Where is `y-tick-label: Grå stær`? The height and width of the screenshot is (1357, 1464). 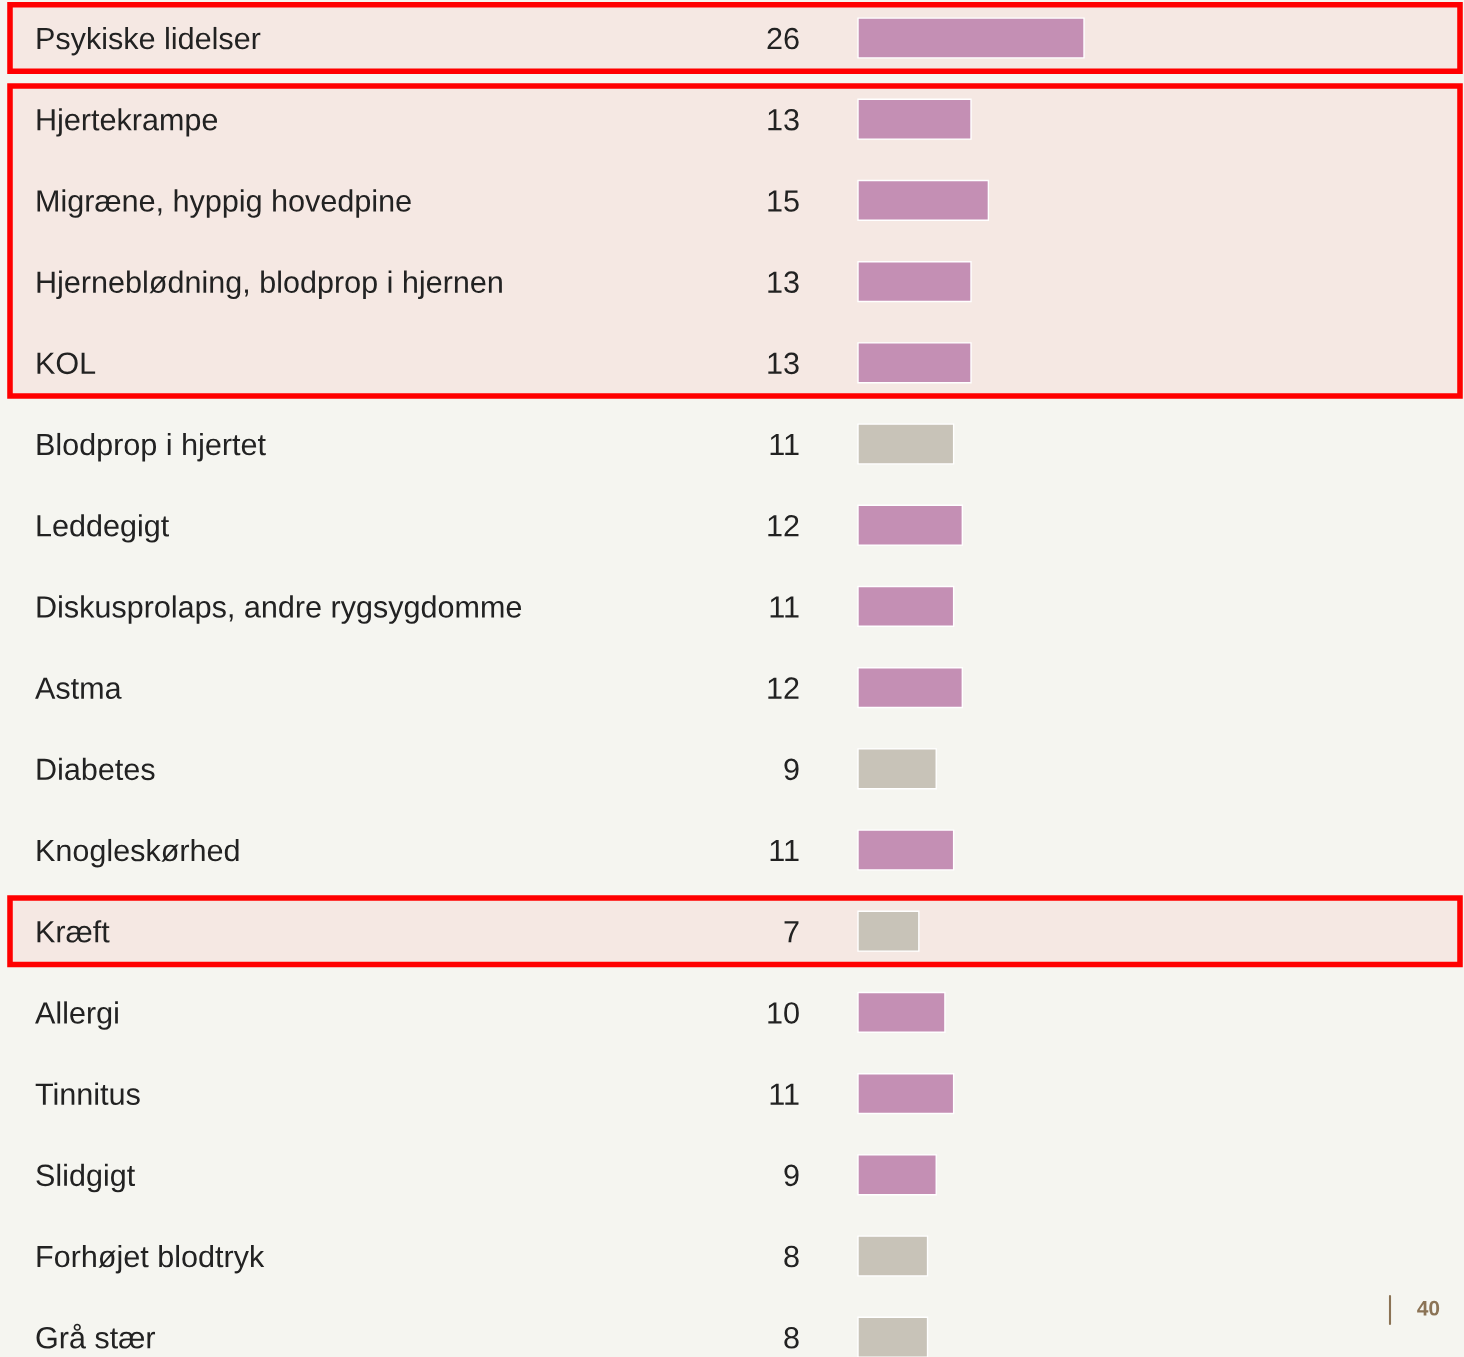
y-tick-label: Grå stær is located at coordinates (96, 1336).